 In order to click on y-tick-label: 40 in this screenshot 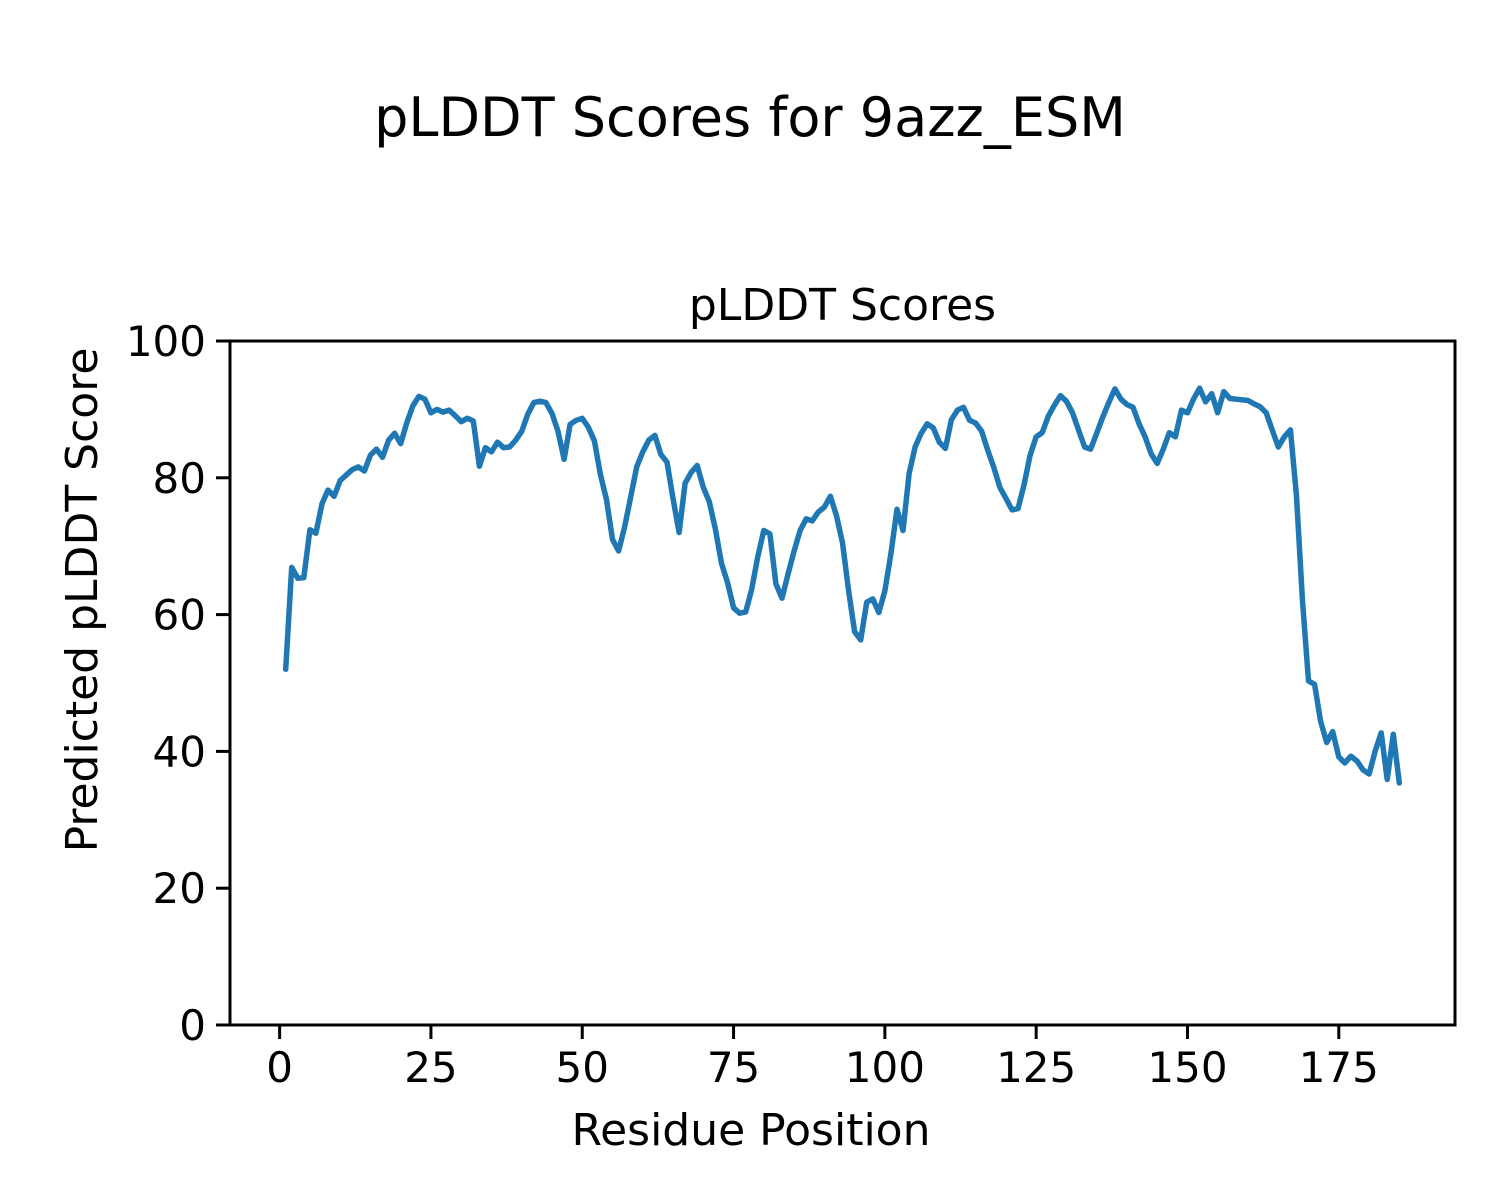, I will do `click(179, 751)`.